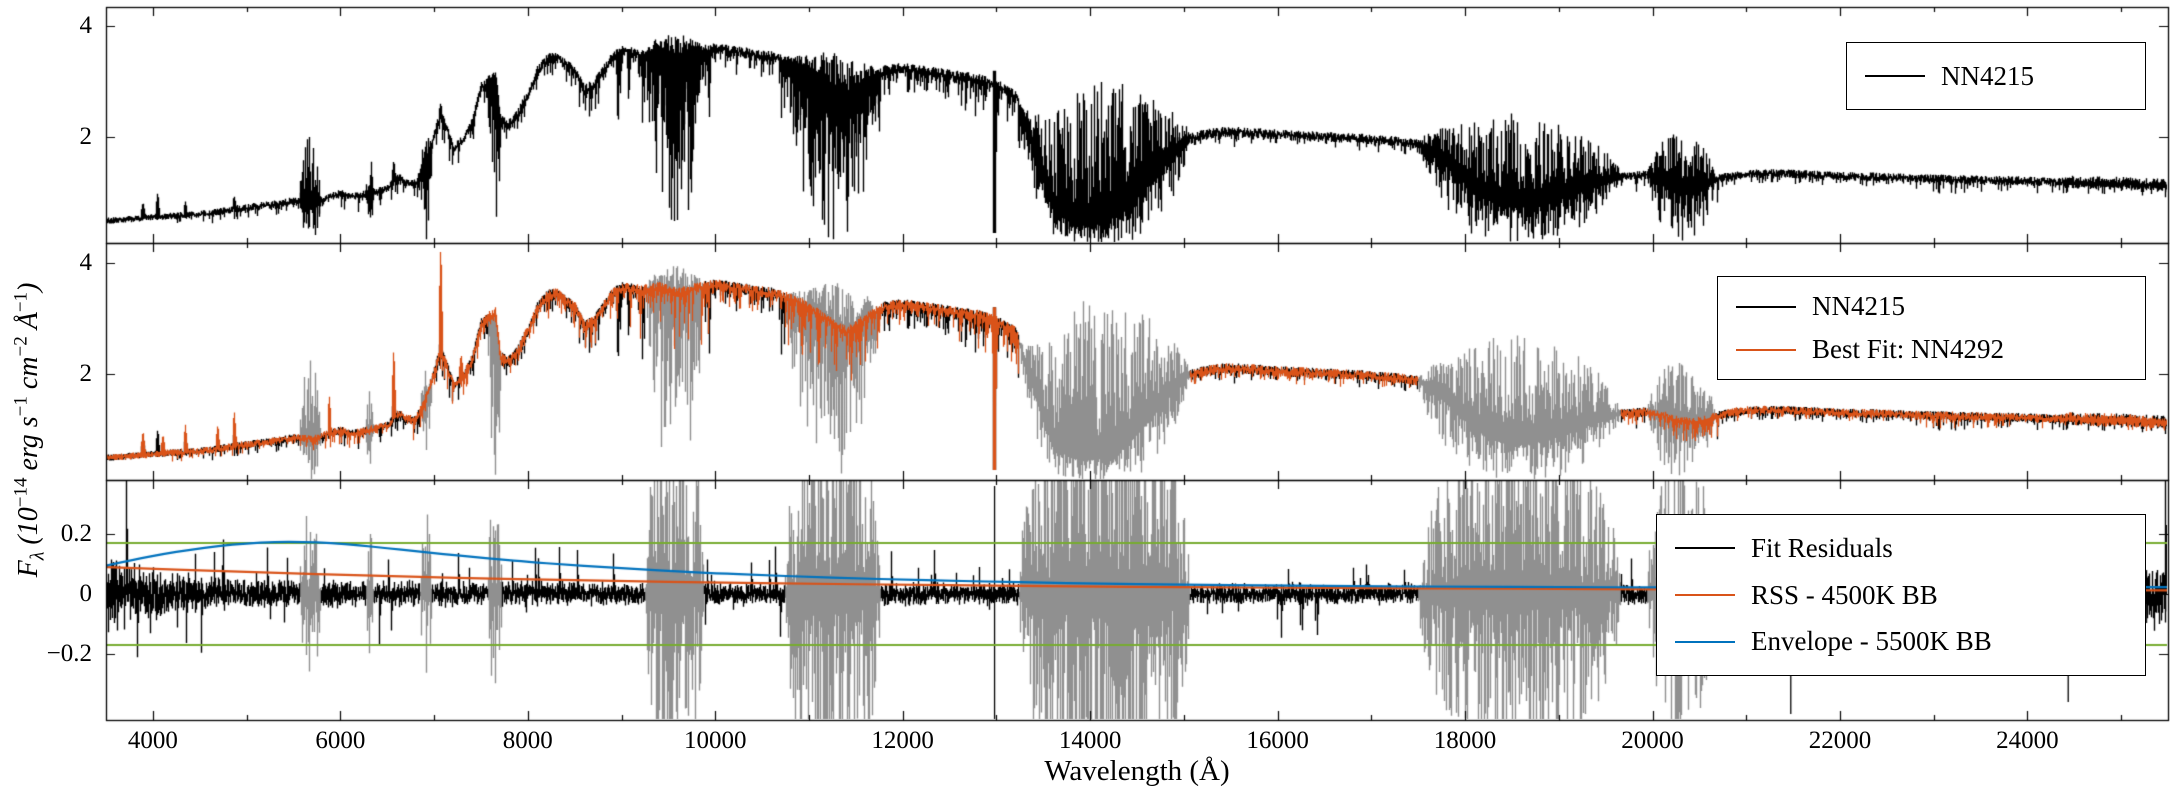  I want to click on legend-label: RSS - 4500K BB, so click(1844, 594).